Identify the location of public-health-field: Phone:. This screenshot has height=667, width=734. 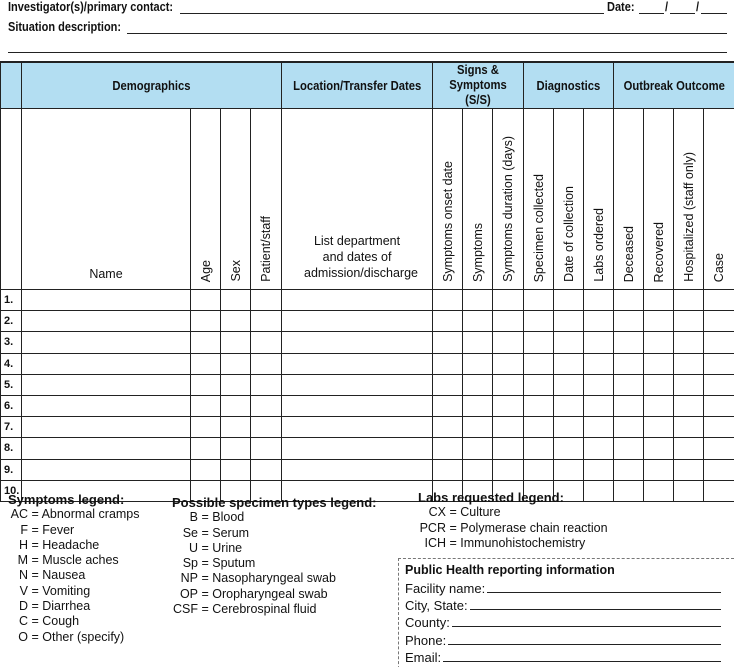
(563, 640).